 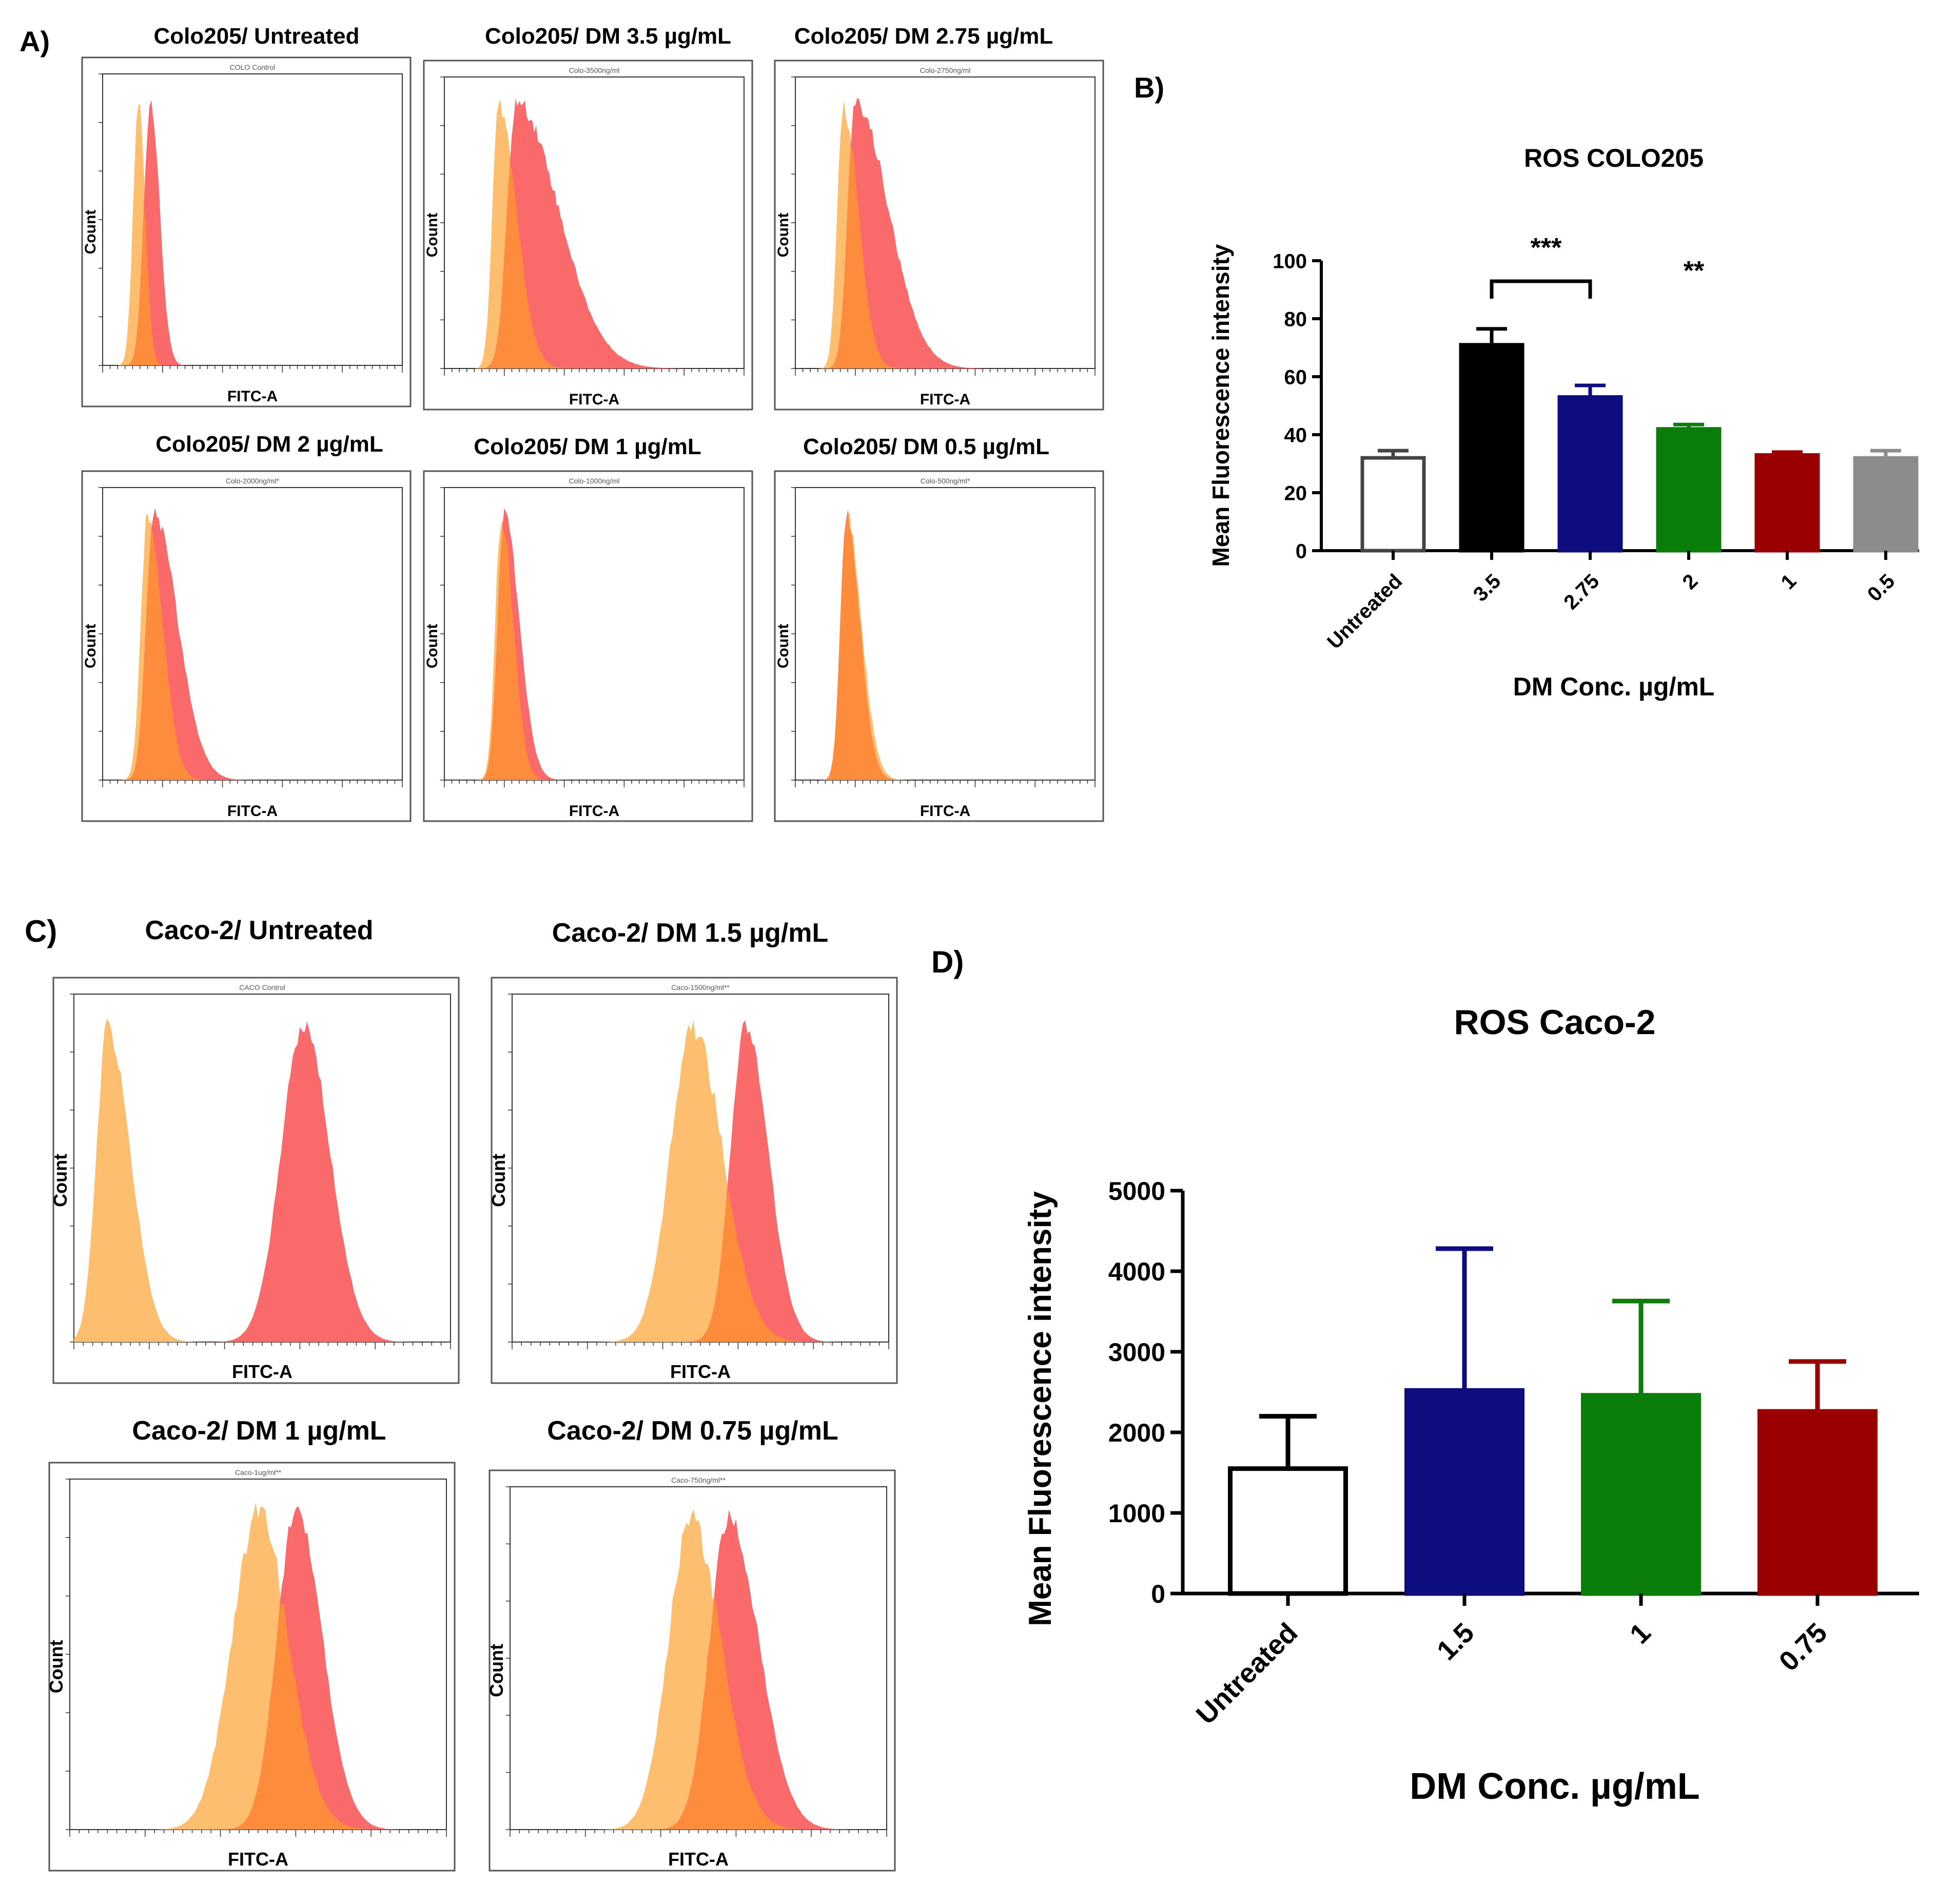 What do you see at coordinates (257, 36) in the screenshot?
I see `histogram-title: Colo205/ Untreated` at bounding box center [257, 36].